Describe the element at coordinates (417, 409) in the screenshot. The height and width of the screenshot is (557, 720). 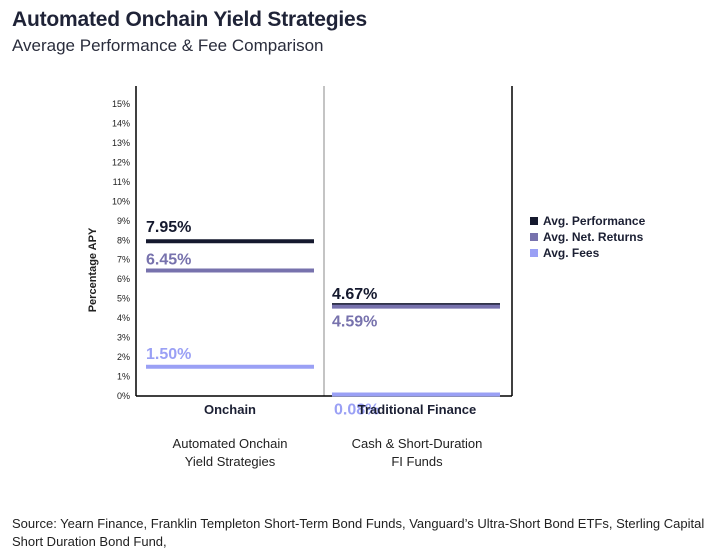
I see `x-category-label: Traditional Finance` at that location.